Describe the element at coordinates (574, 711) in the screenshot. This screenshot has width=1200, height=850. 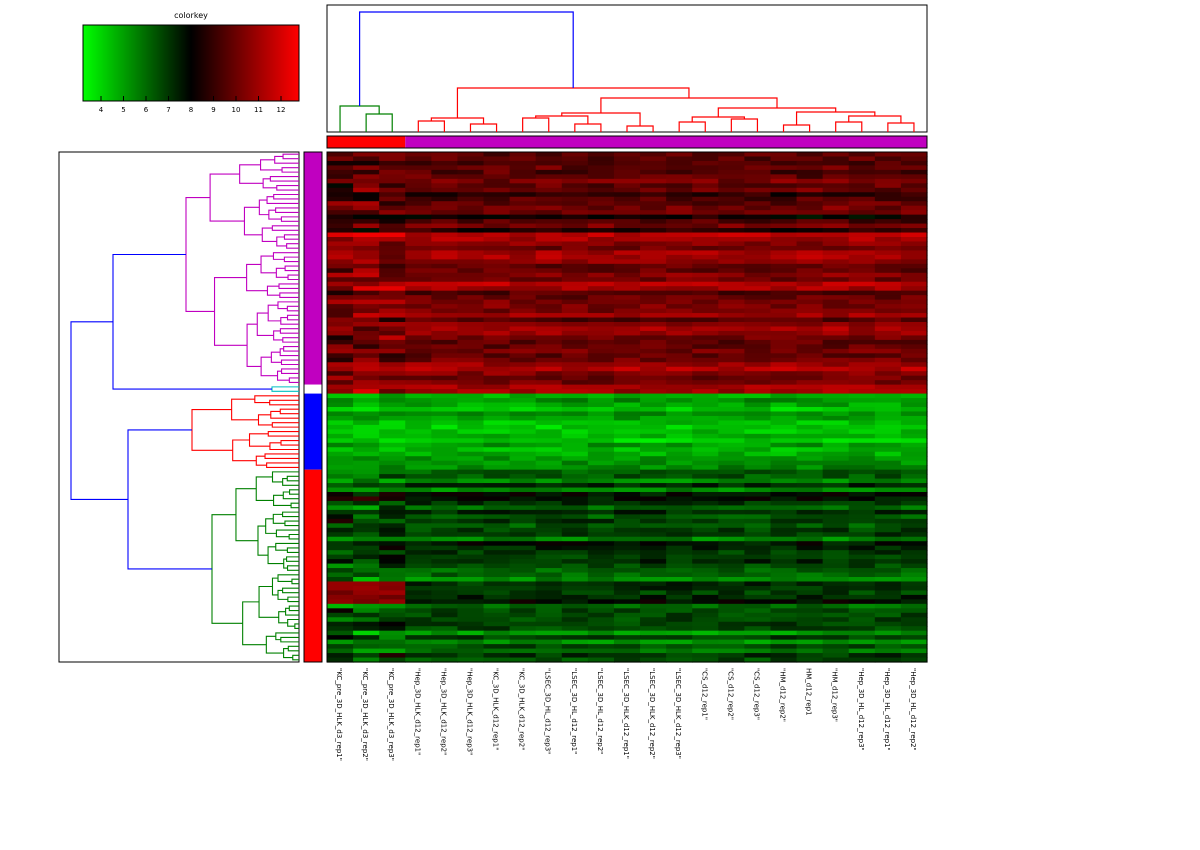
I see `column-label: "LSEC_3D_HL_d12_rep1"` at that location.